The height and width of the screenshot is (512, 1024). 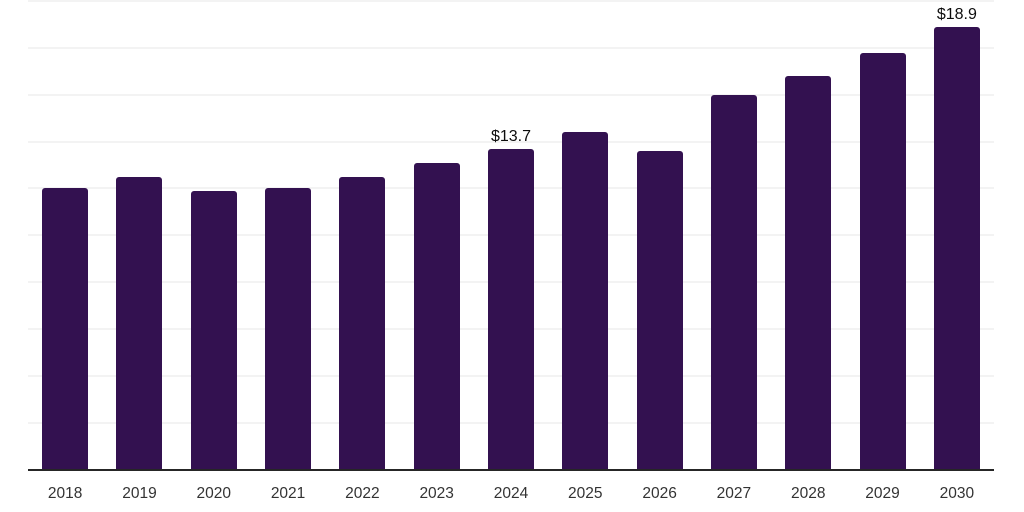 I want to click on bar-2022, so click(x=362, y=323).